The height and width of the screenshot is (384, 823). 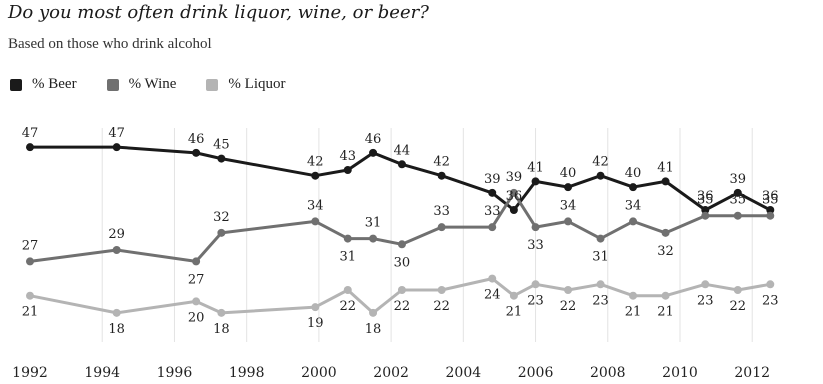 I want to click on data-label-beer: 47, so click(x=116, y=133).